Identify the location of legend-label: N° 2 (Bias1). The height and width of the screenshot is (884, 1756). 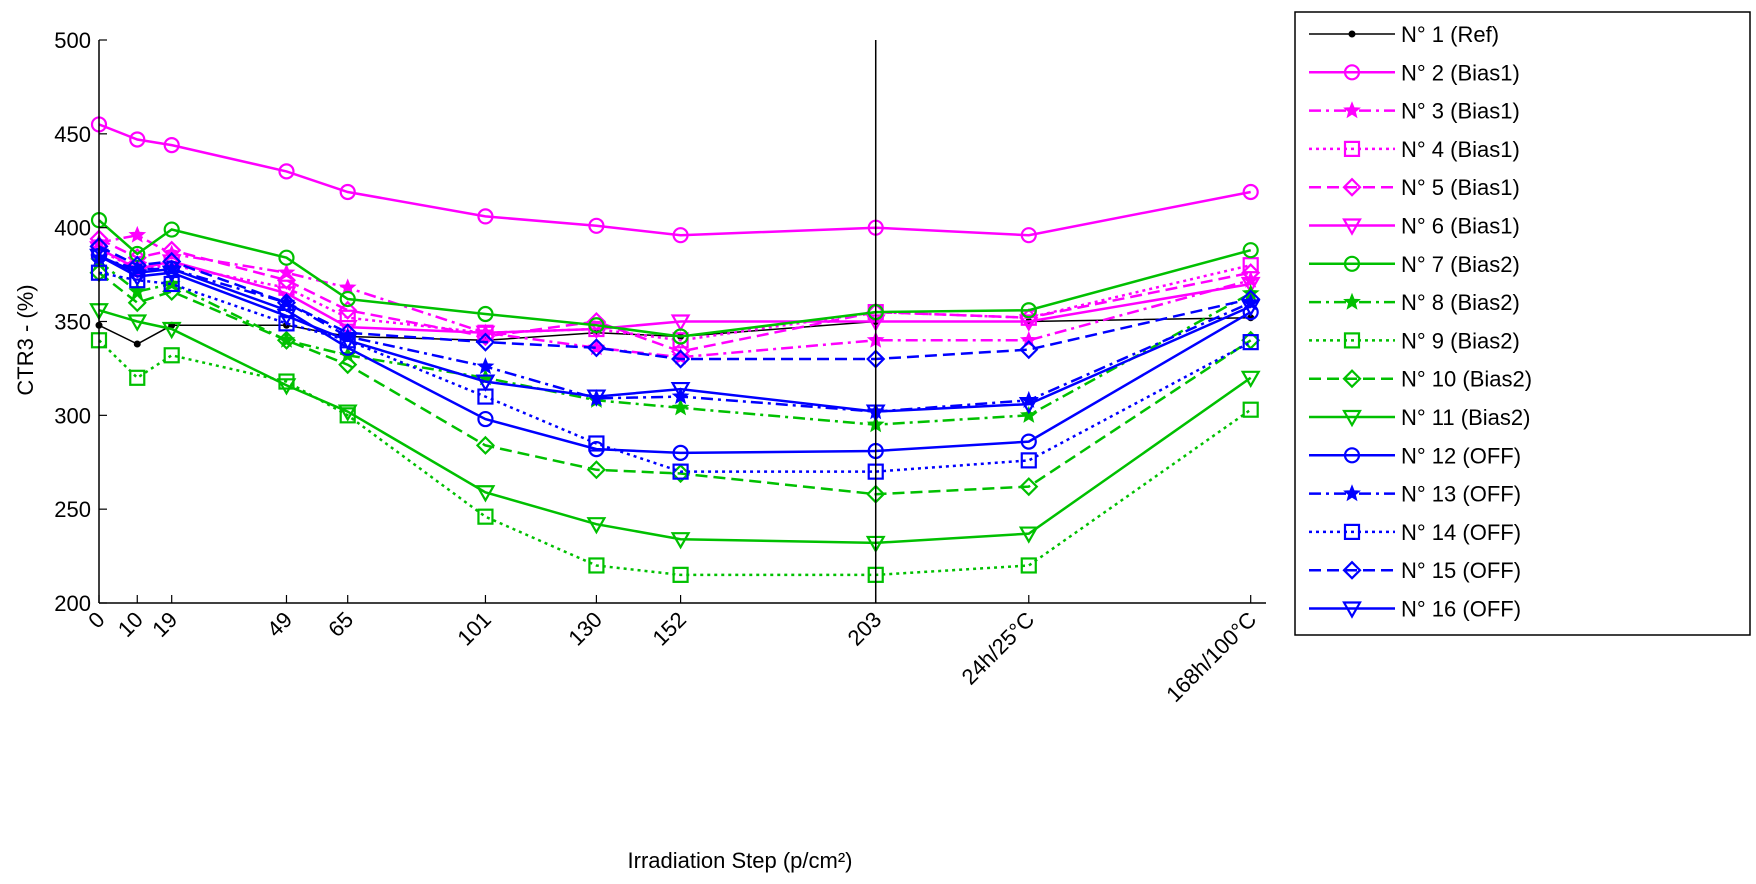
(1460, 72).